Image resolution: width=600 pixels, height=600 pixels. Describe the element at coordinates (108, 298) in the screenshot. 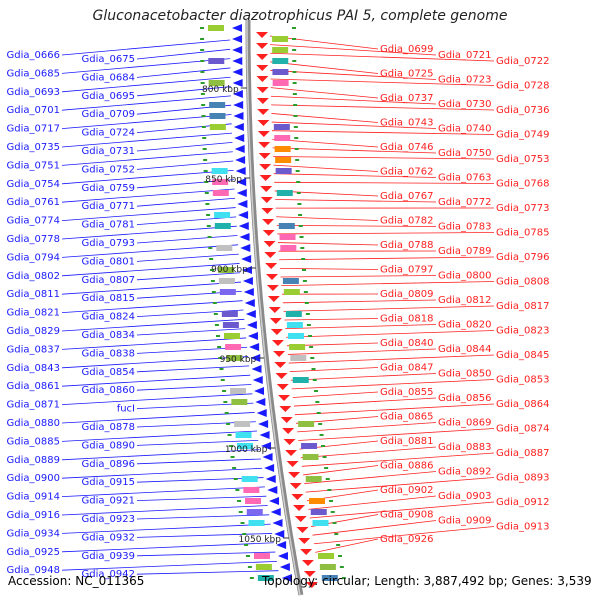

I see `left-gene-label: Gdia_0815` at that location.